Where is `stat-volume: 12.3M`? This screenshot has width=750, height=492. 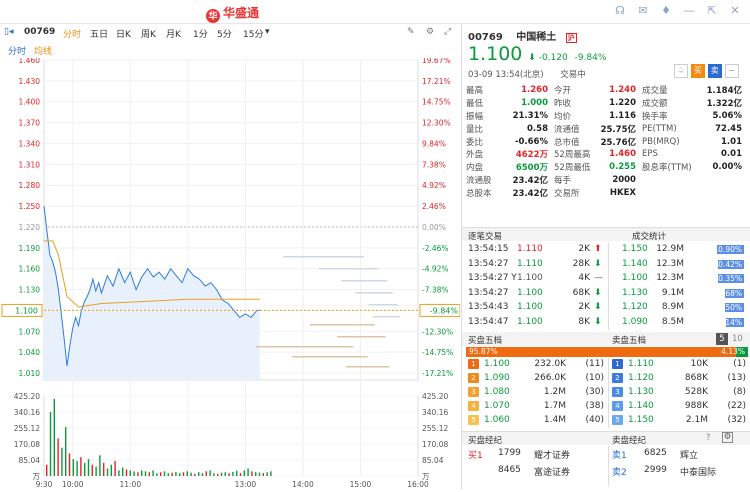 stat-volume: 12.3M is located at coordinates (670, 278).